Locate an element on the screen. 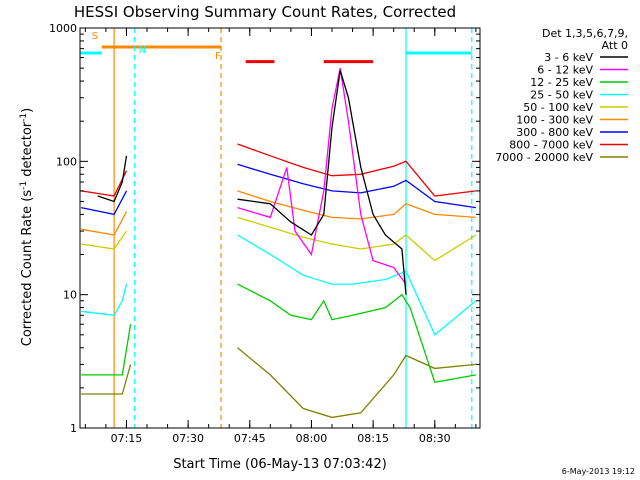 The height and width of the screenshot is (480, 640). legend-header-1: Det 1,3,5,6,7,9, is located at coordinates (585, 33).